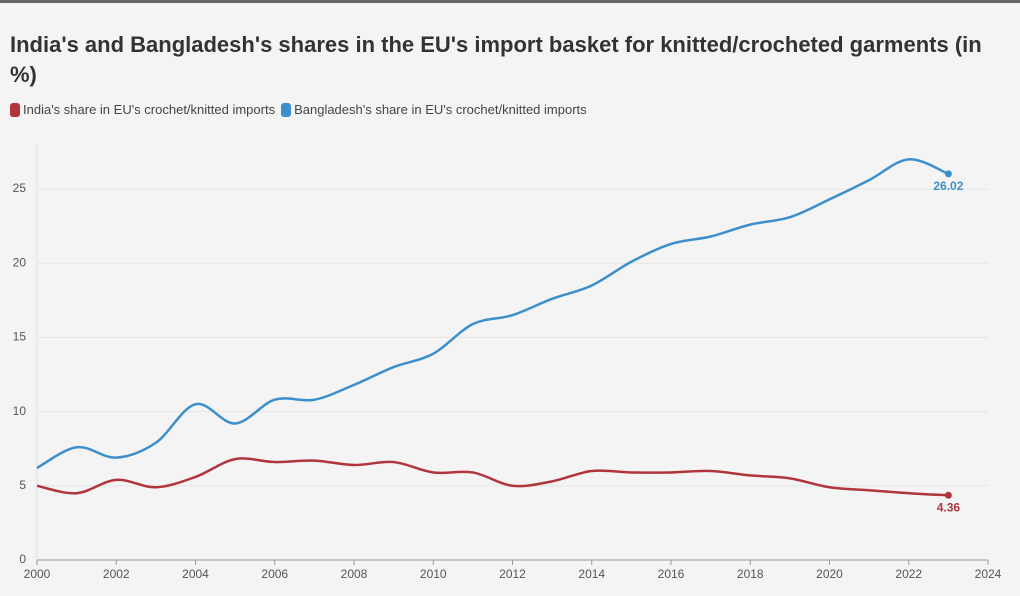 The image size is (1020, 596). What do you see at coordinates (671, 574) in the screenshot?
I see `x-tick-label: 2016` at bounding box center [671, 574].